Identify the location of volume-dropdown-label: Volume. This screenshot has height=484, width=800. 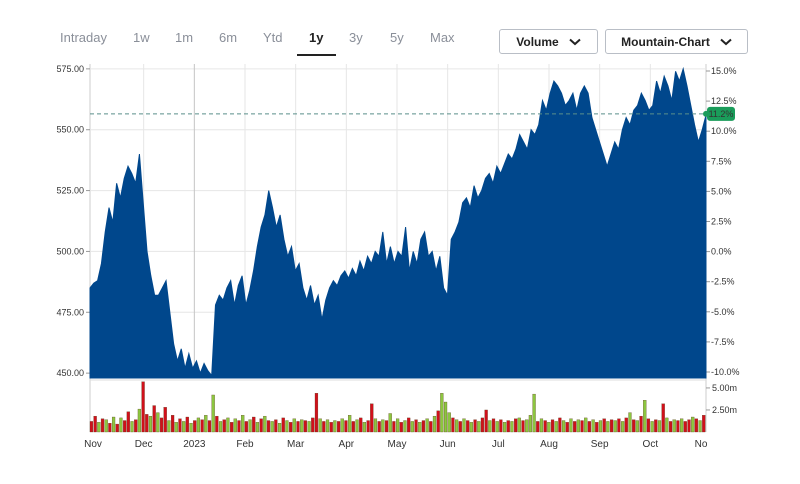
(537, 41).